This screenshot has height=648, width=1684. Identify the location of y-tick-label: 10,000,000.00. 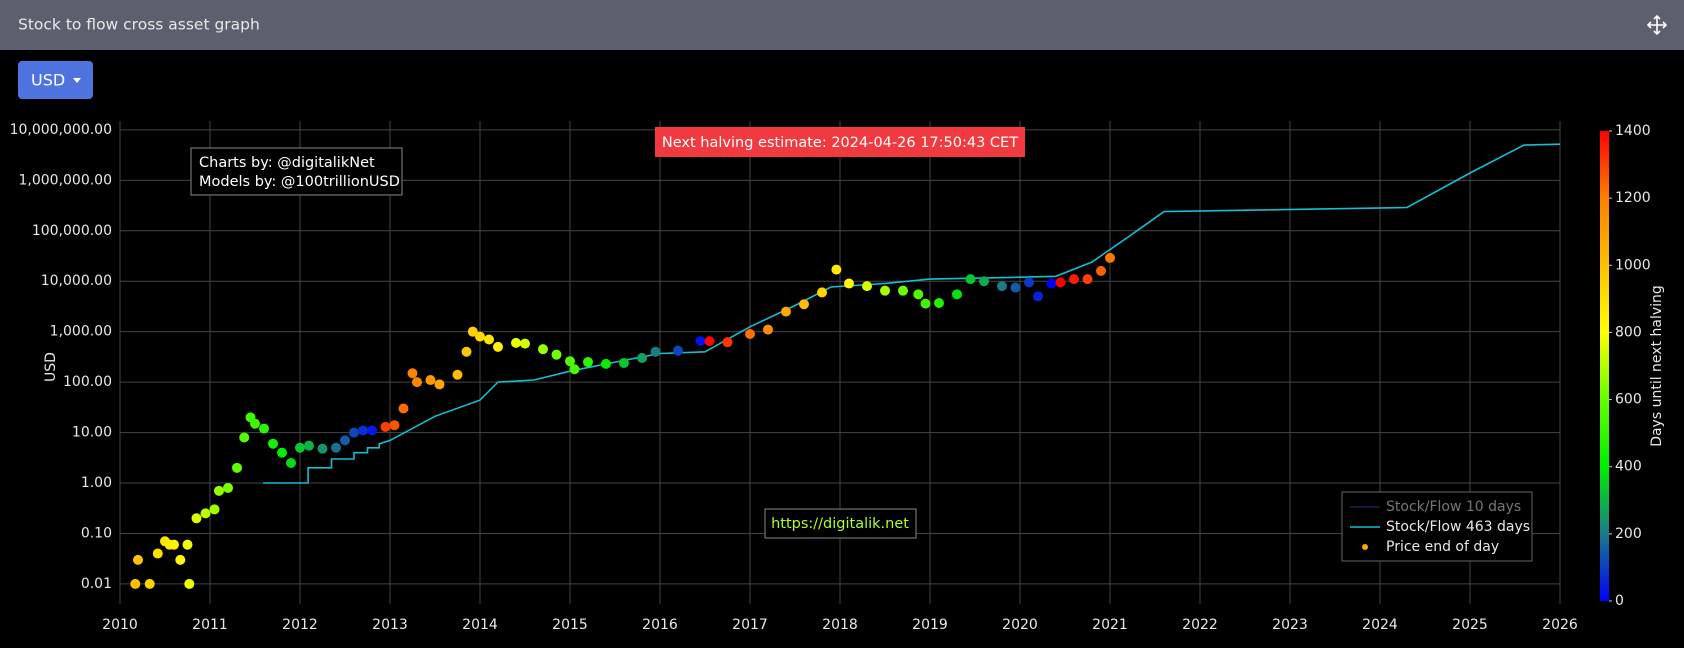
(61, 130).